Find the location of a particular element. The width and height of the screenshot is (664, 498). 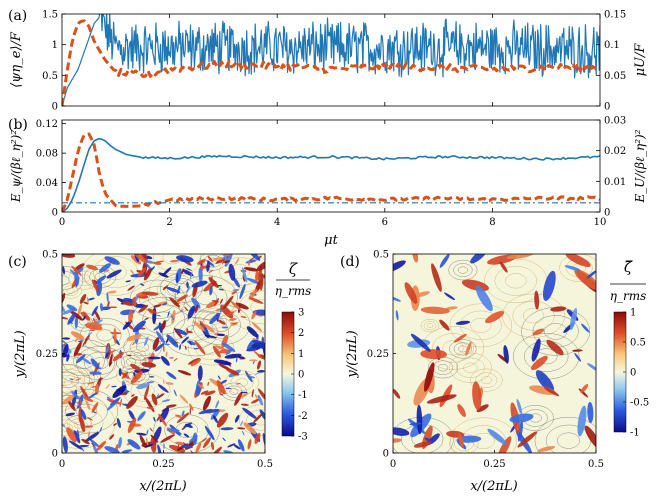

tick-label-b-right: 0.02 is located at coordinates (615, 151).